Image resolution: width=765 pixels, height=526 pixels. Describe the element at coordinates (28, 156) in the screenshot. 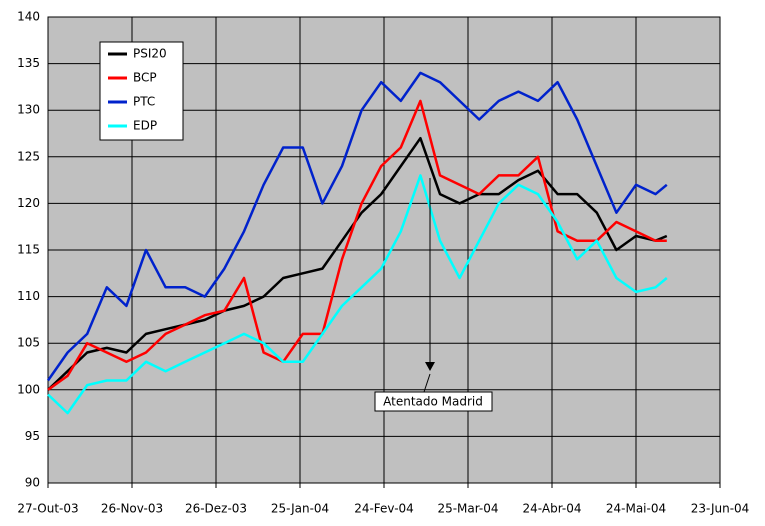

I see `y-tick-label: 125` at that location.